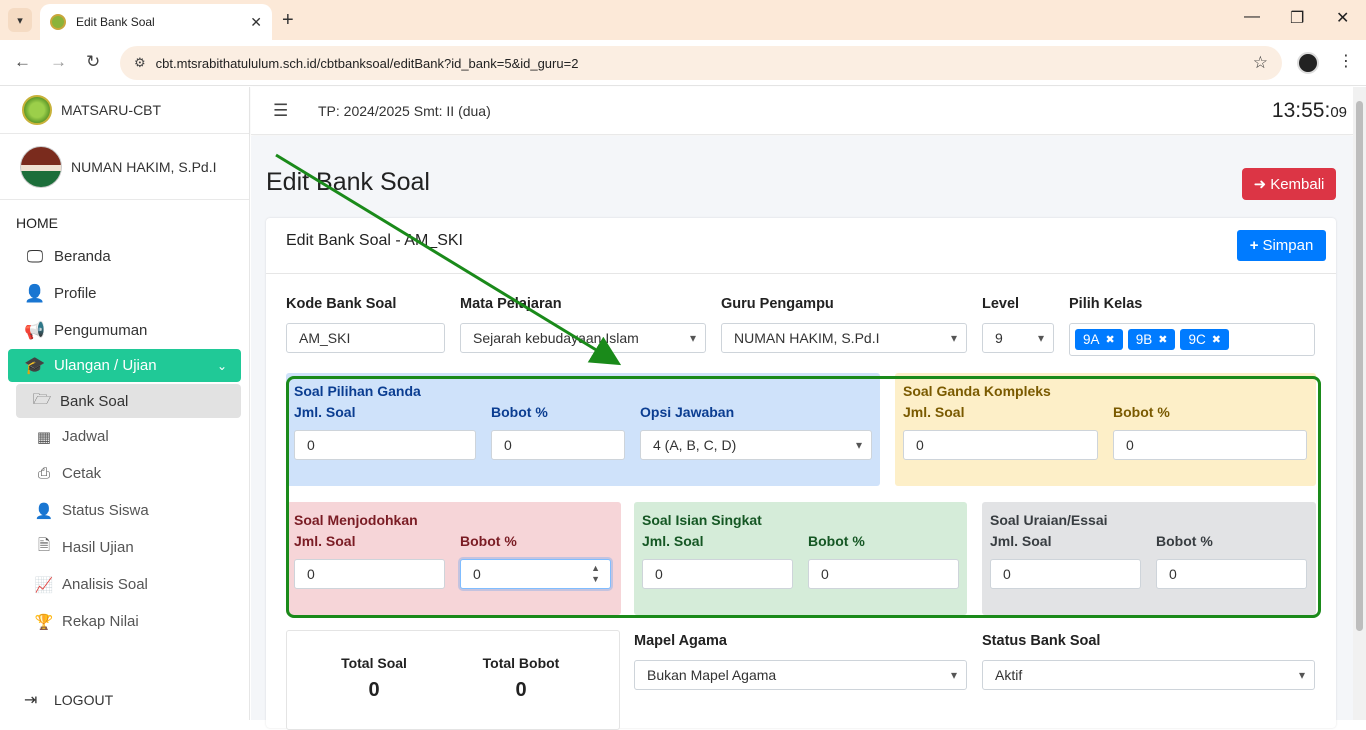 The height and width of the screenshot is (730, 1366). I want to click on sidebar-subitem-status-siswa: 👤 Status Siswa, so click(124, 510).